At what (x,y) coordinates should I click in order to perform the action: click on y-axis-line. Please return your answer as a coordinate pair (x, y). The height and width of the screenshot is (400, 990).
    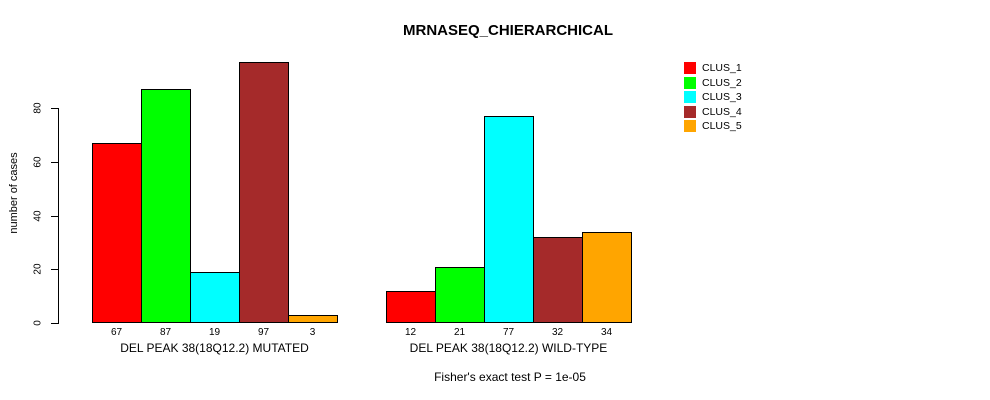
    Looking at the image, I should click on (58, 216).